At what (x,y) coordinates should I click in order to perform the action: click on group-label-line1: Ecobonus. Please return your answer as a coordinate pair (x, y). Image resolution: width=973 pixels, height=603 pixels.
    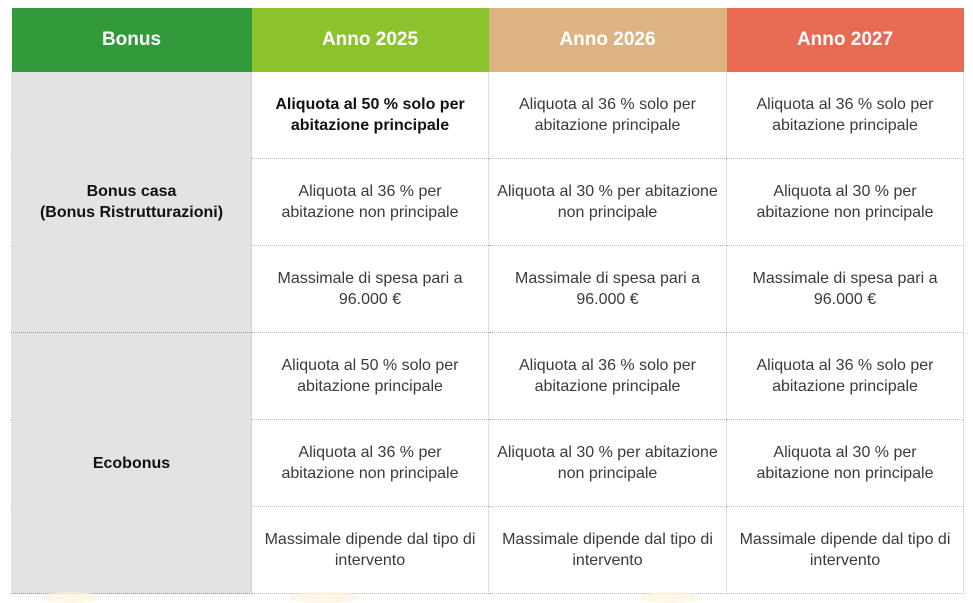
    Looking at the image, I should click on (131, 463).